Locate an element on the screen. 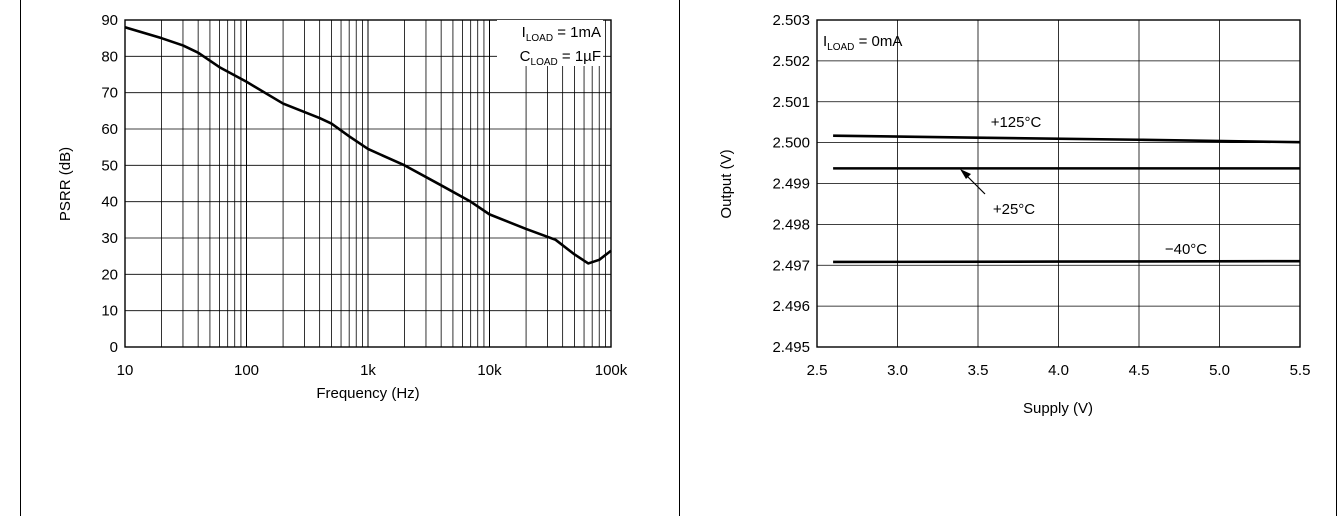 The height and width of the screenshot is (516, 1338). psrr-annotation-iload-rest: = 1mA is located at coordinates (577, 32).